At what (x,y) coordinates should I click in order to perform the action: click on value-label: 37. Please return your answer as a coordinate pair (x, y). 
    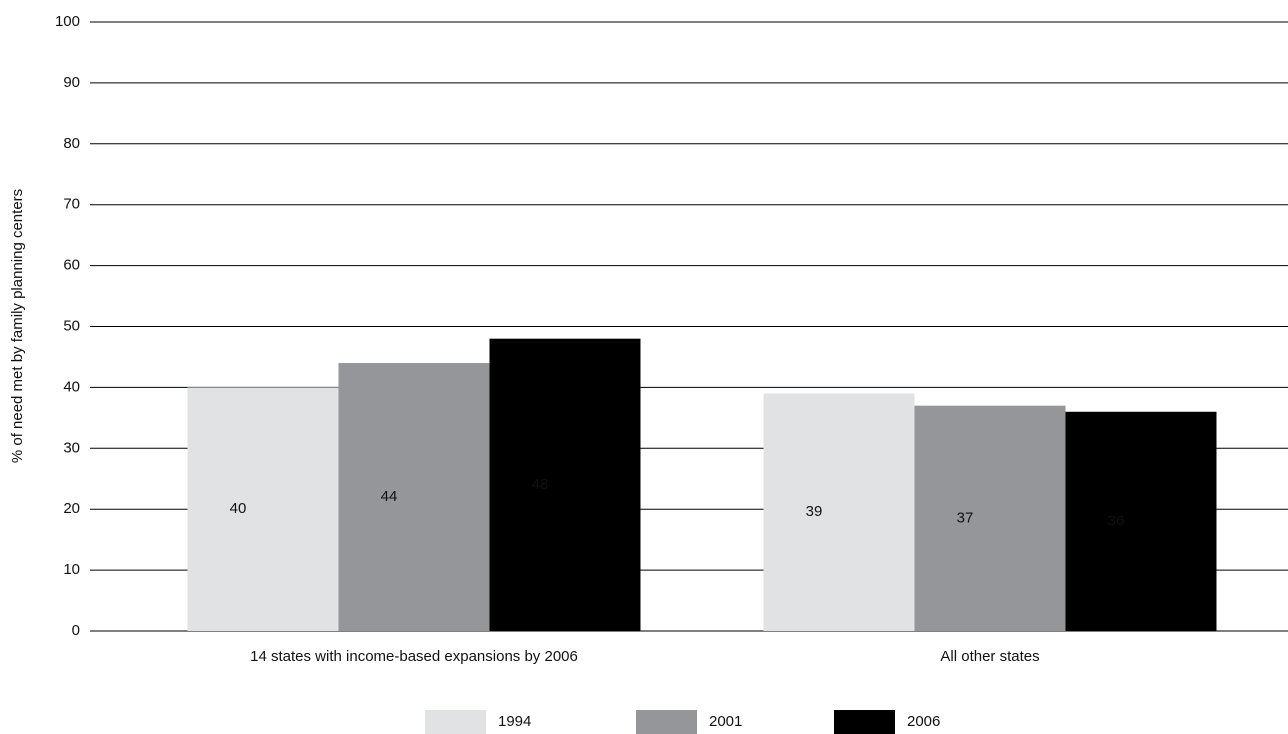
    Looking at the image, I should click on (965, 517).